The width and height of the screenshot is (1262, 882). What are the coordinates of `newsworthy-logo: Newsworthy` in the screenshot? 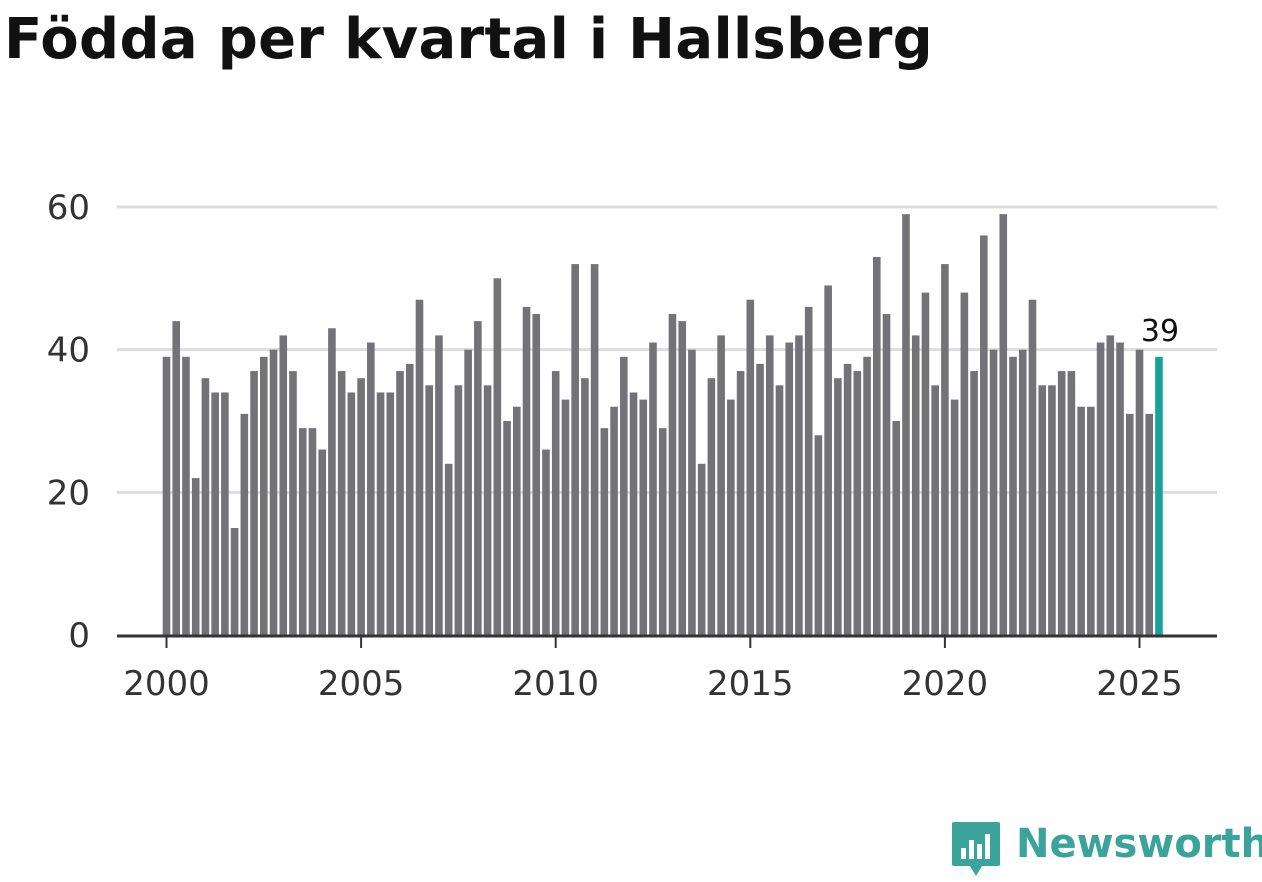 It's located at (1106, 848).